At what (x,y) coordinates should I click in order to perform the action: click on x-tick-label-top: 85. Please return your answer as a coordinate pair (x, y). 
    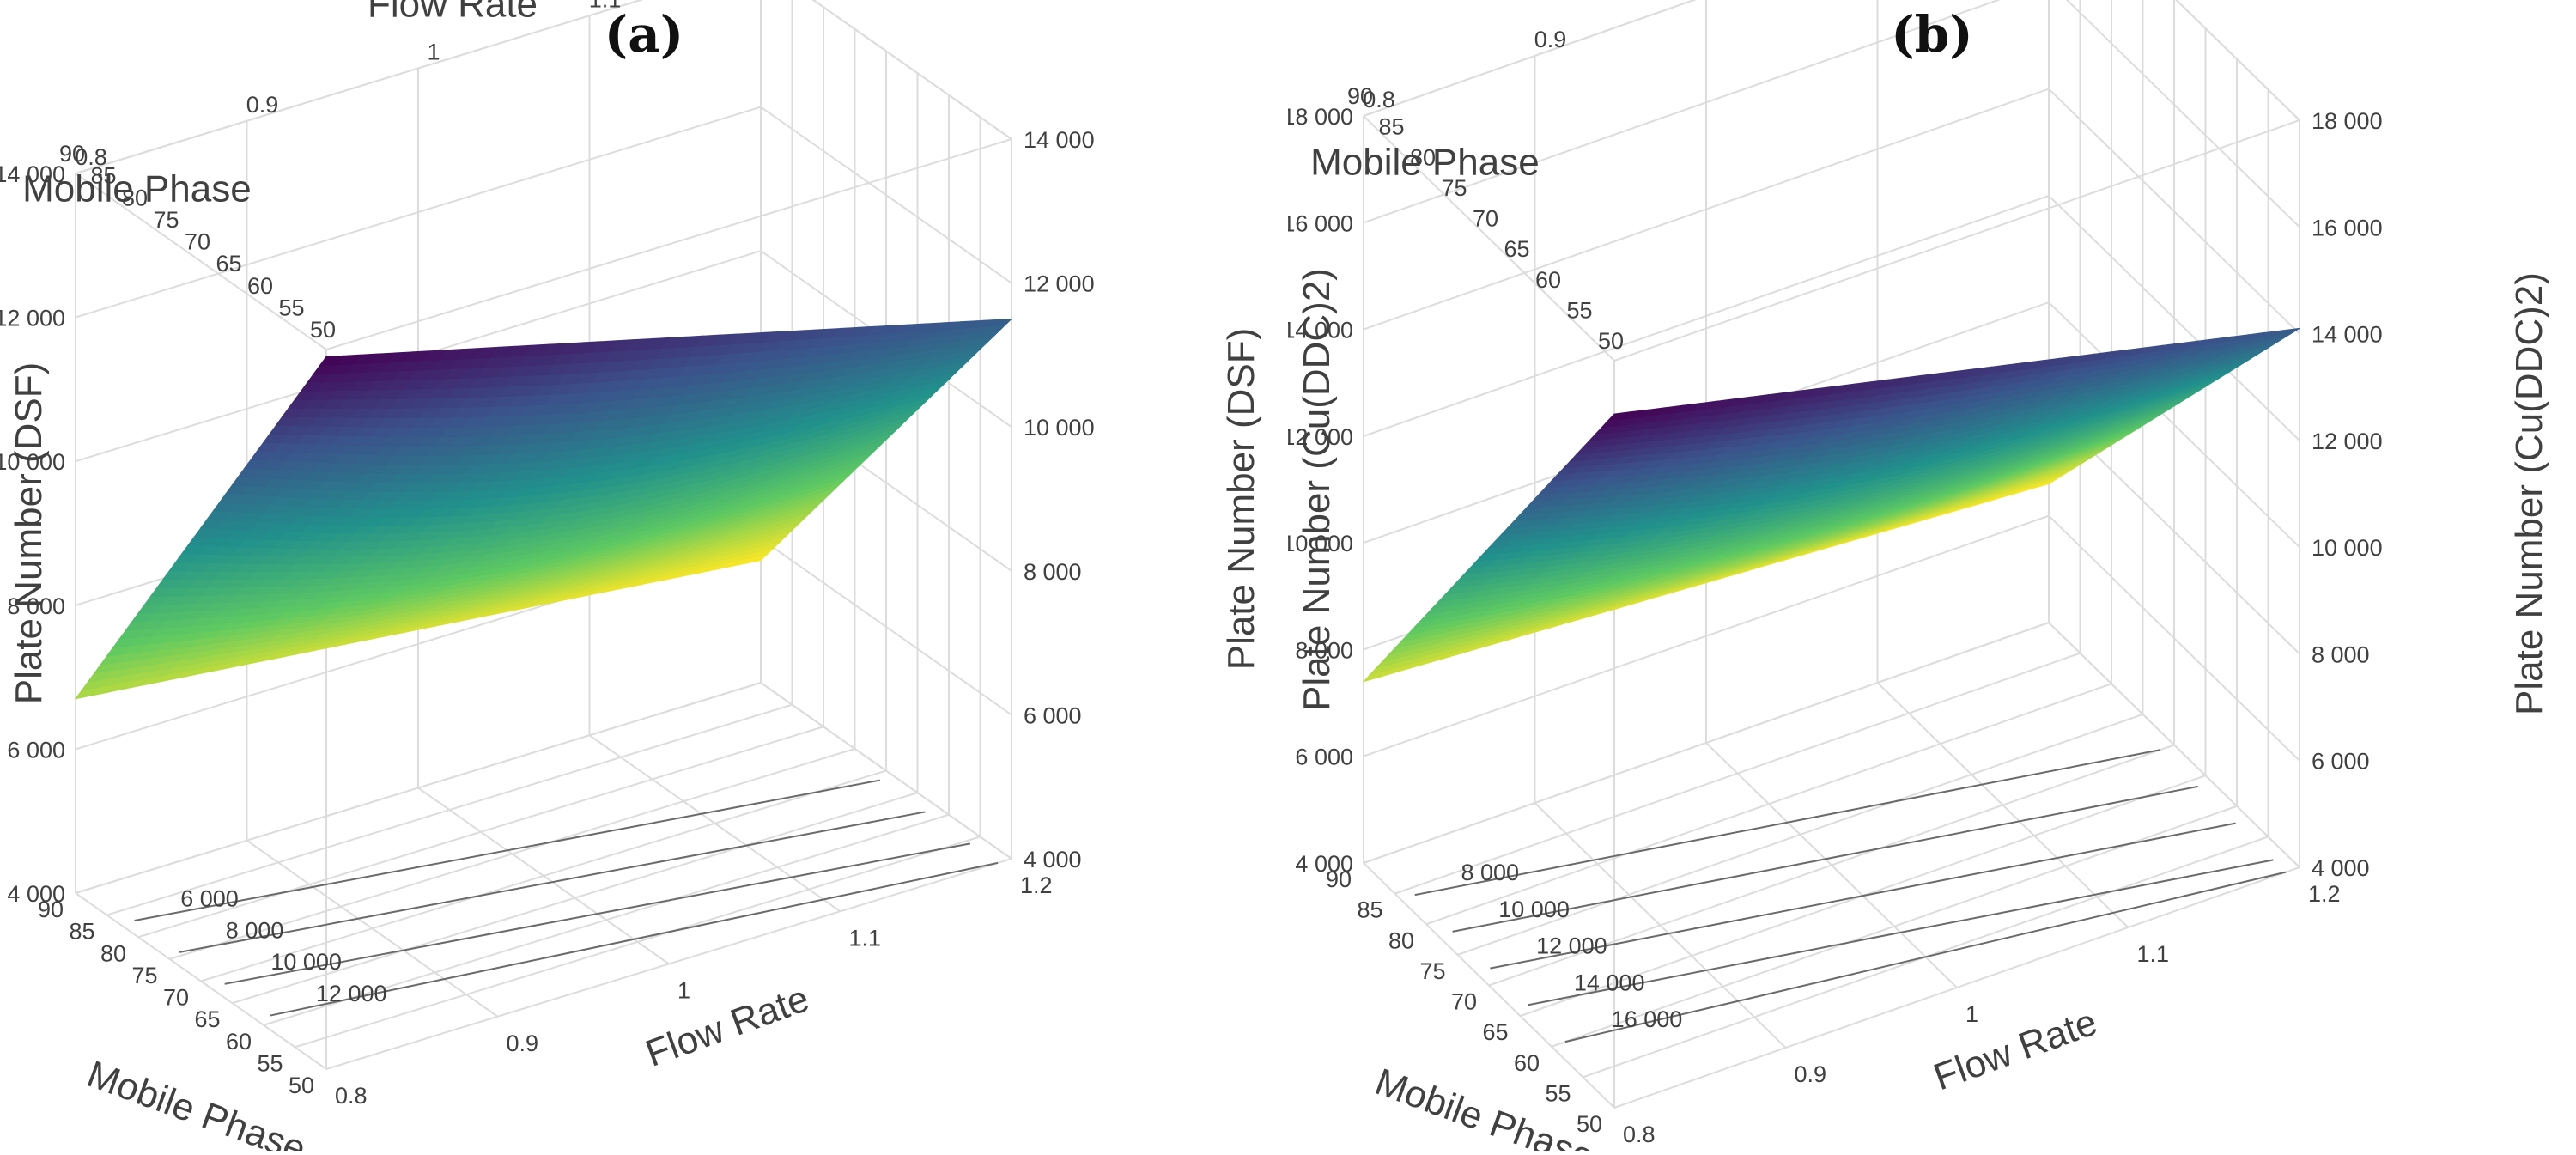
    Looking at the image, I should click on (1391, 127).